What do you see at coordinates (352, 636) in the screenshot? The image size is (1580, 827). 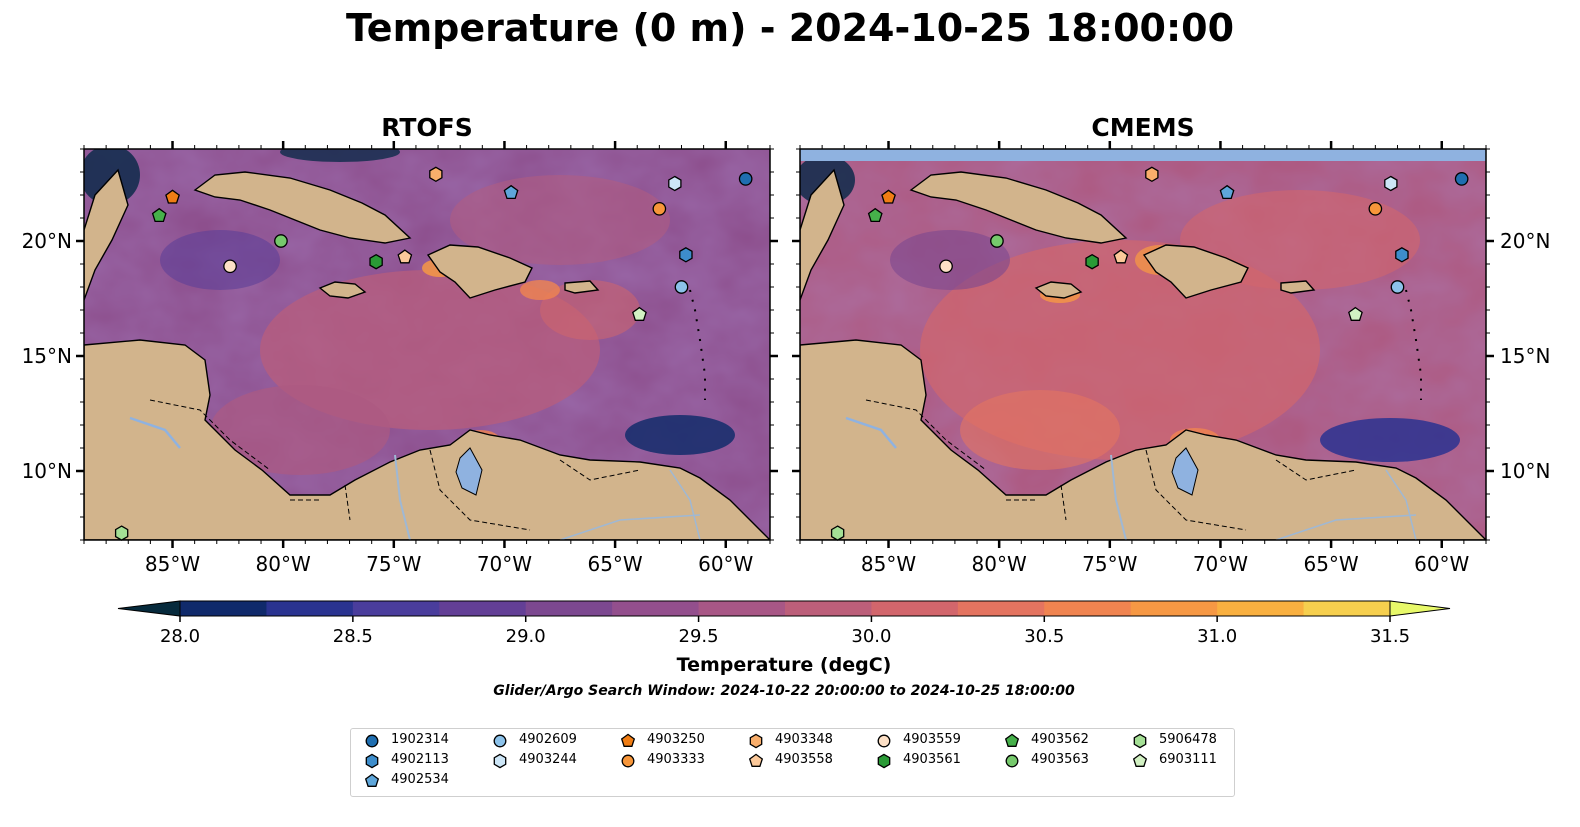 I see `colorbar-tick-label: 28.5` at bounding box center [352, 636].